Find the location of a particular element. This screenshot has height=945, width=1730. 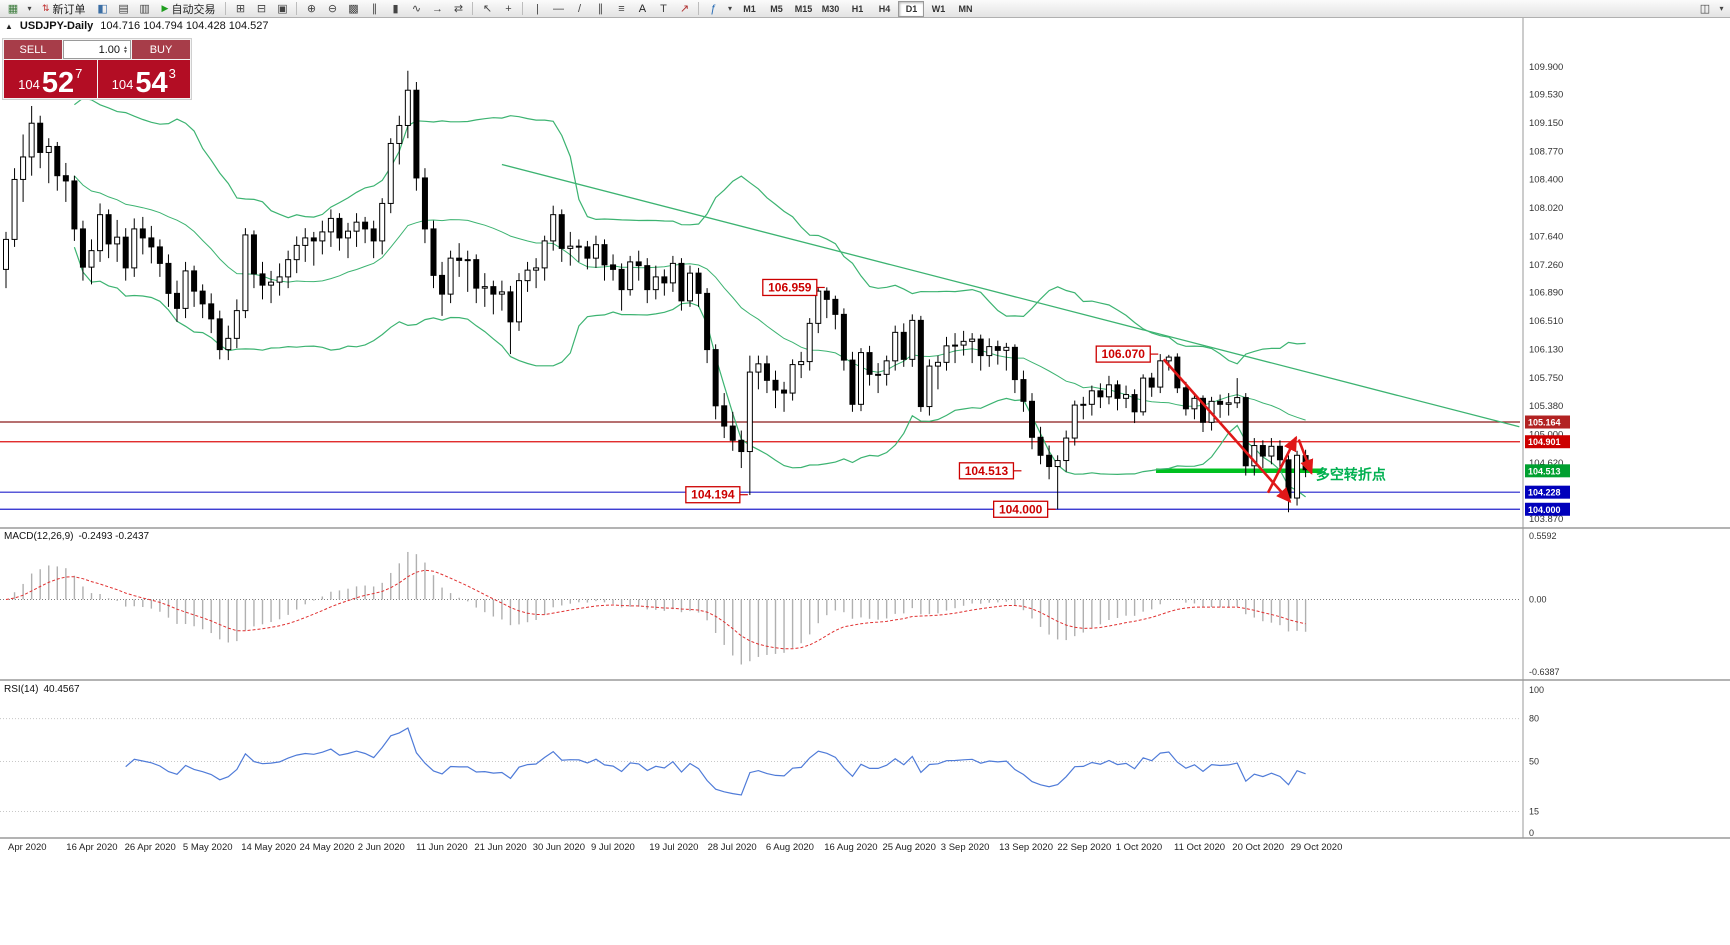

grid-icon: ▩ is located at coordinates (353, 9).